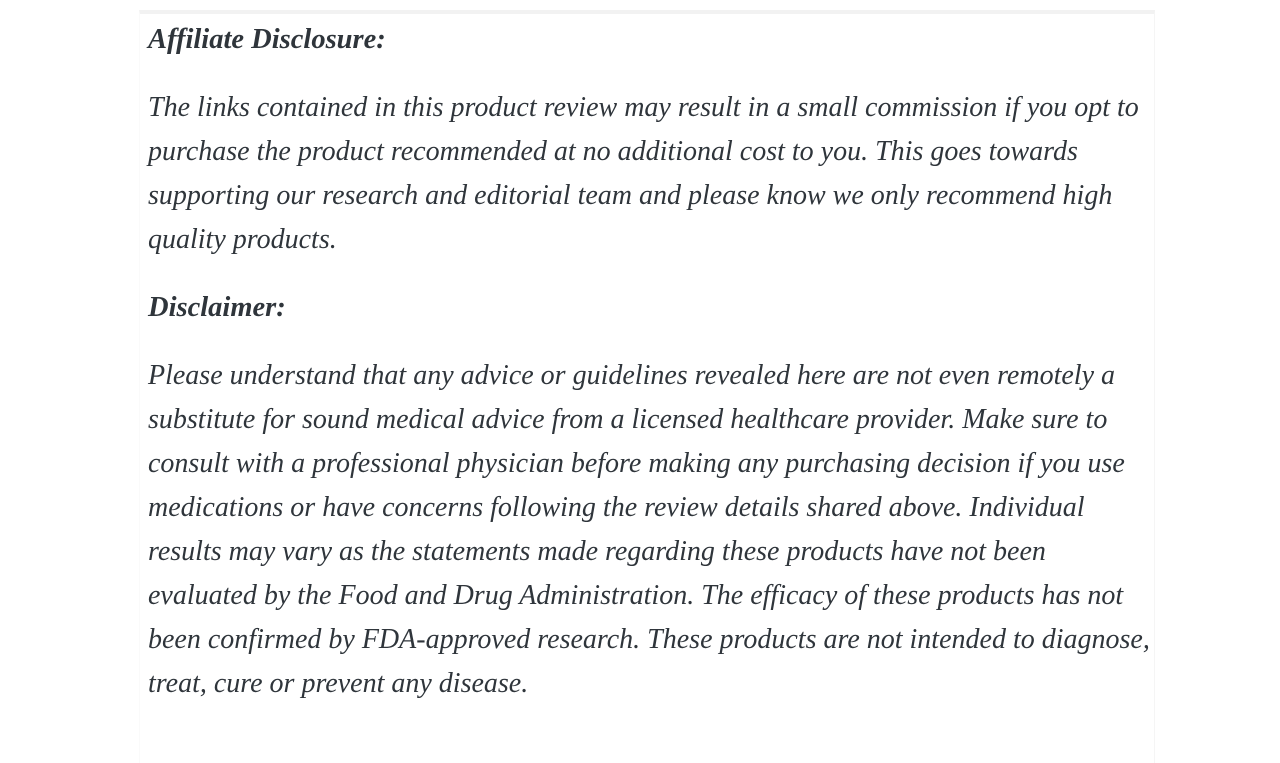 The image size is (1280, 763). I want to click on affiliate-disclosure-heading: Affiliate Disclosure:, so click(267, 39).